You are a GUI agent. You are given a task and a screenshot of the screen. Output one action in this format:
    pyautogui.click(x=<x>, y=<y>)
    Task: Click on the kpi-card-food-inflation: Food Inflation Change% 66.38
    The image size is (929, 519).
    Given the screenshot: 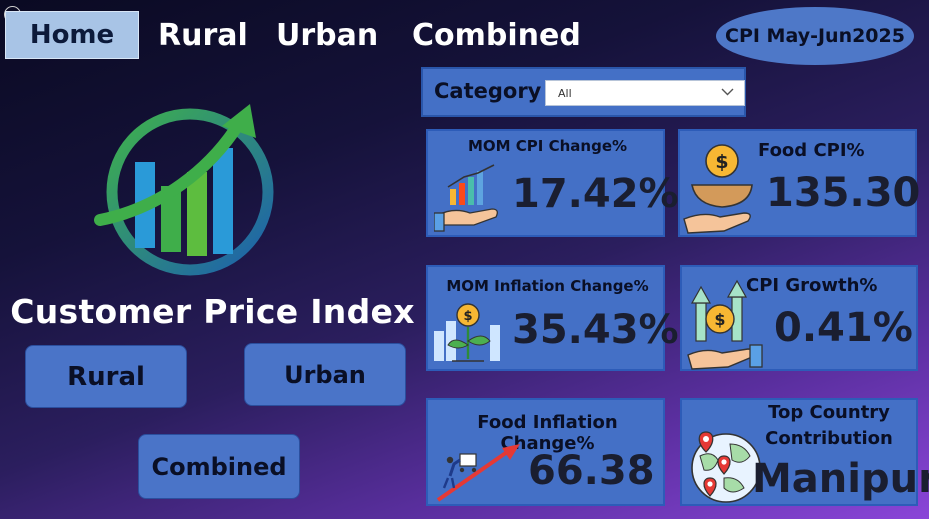 What is the action you would take?
    pyautogui.click(x=545, y=452)
    